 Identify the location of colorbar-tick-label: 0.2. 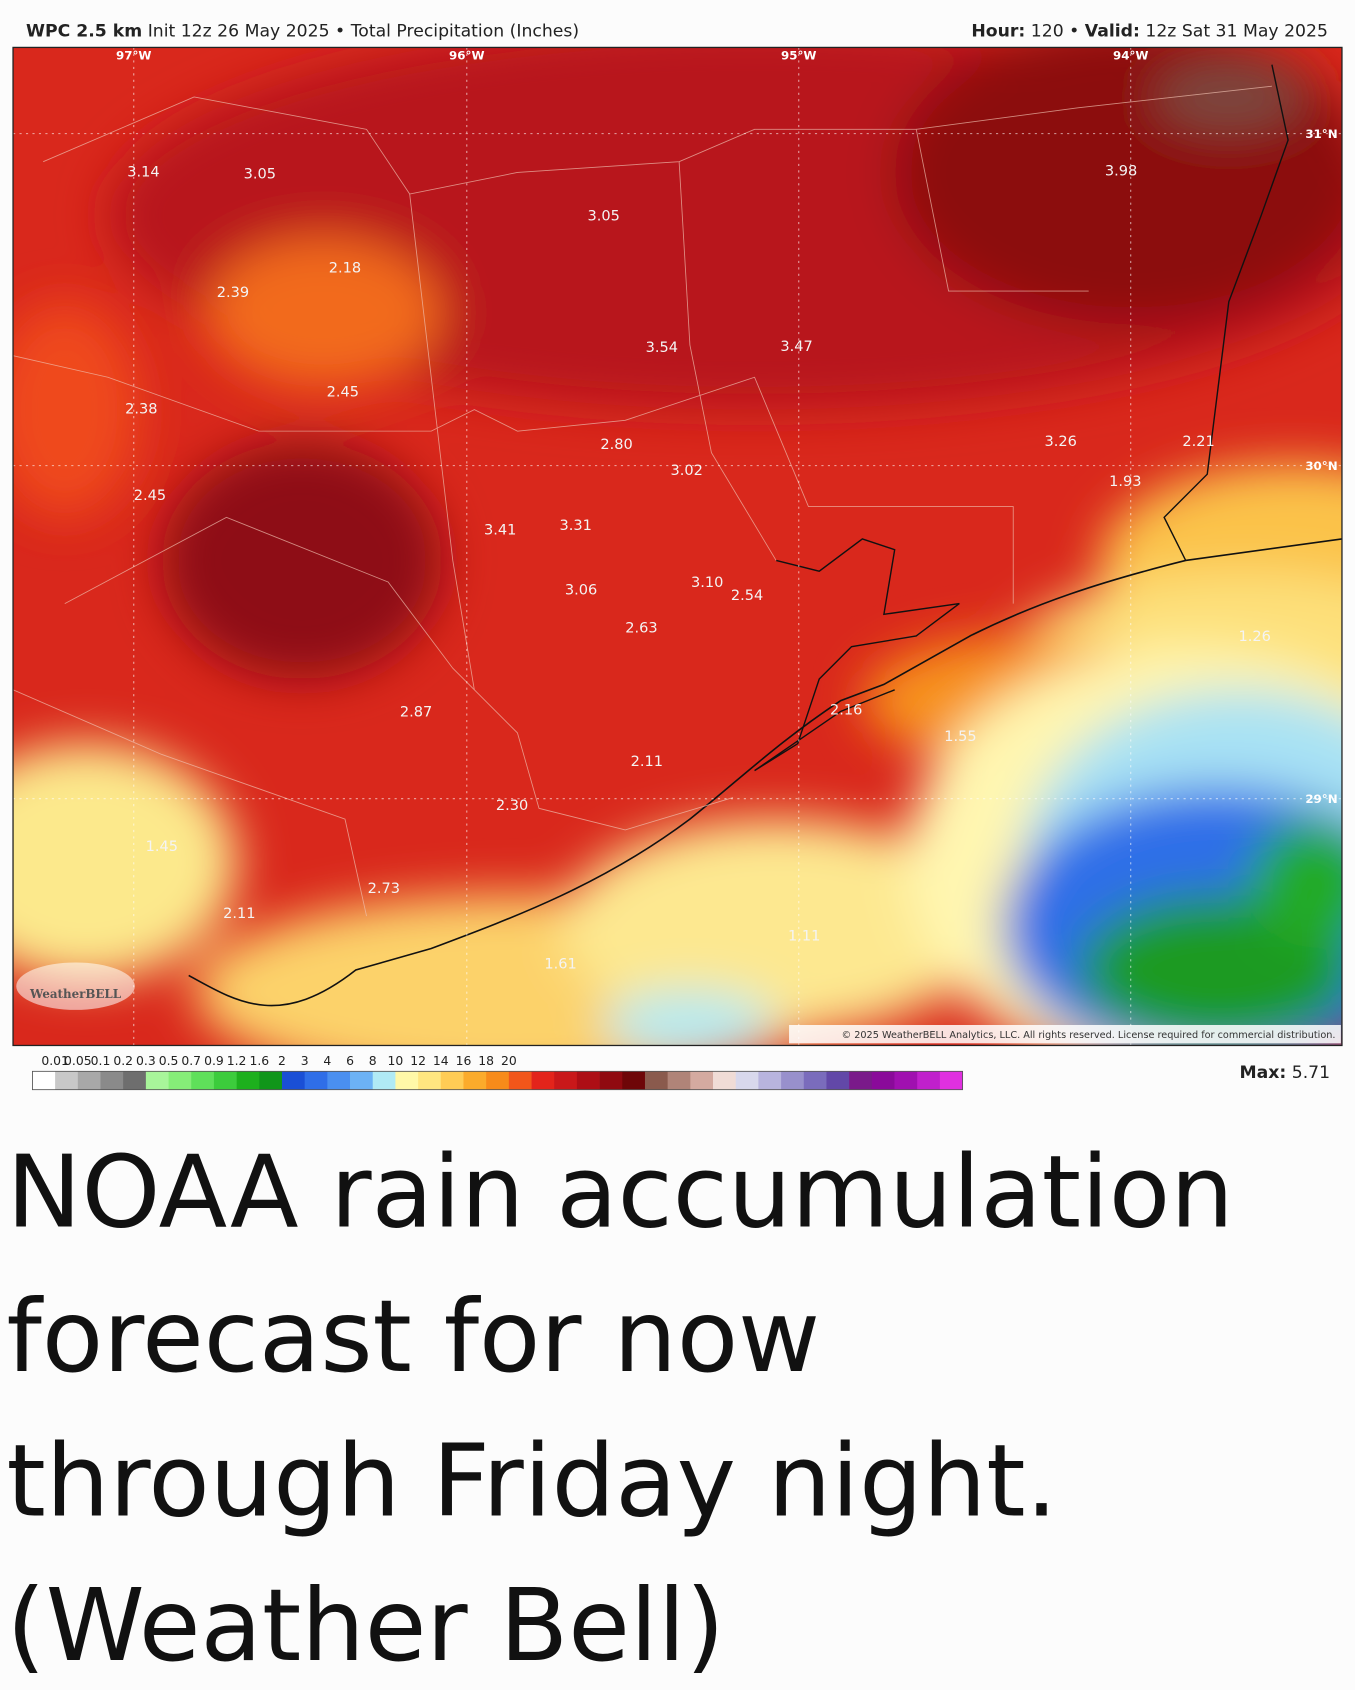
(123, 1060).